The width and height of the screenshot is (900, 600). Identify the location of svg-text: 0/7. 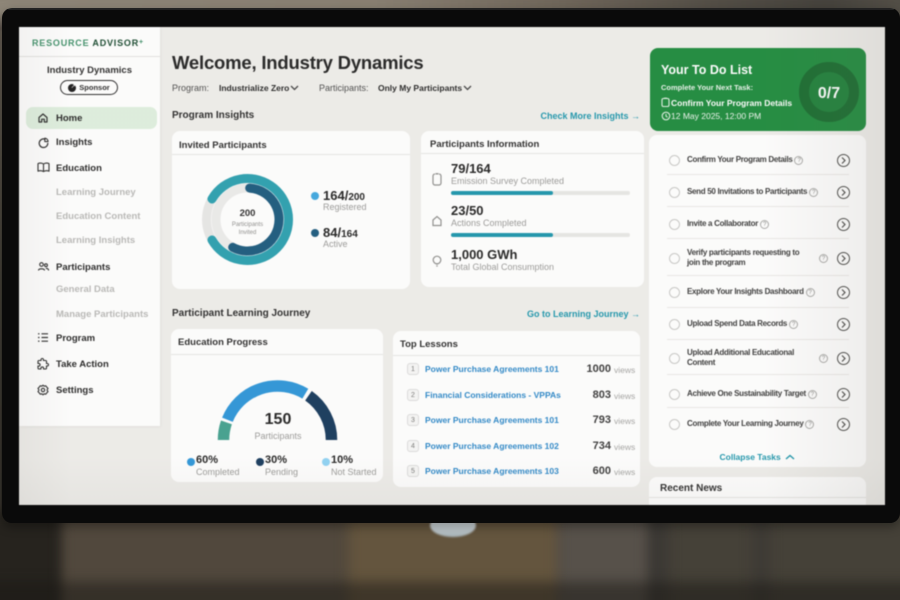
(829, 93).